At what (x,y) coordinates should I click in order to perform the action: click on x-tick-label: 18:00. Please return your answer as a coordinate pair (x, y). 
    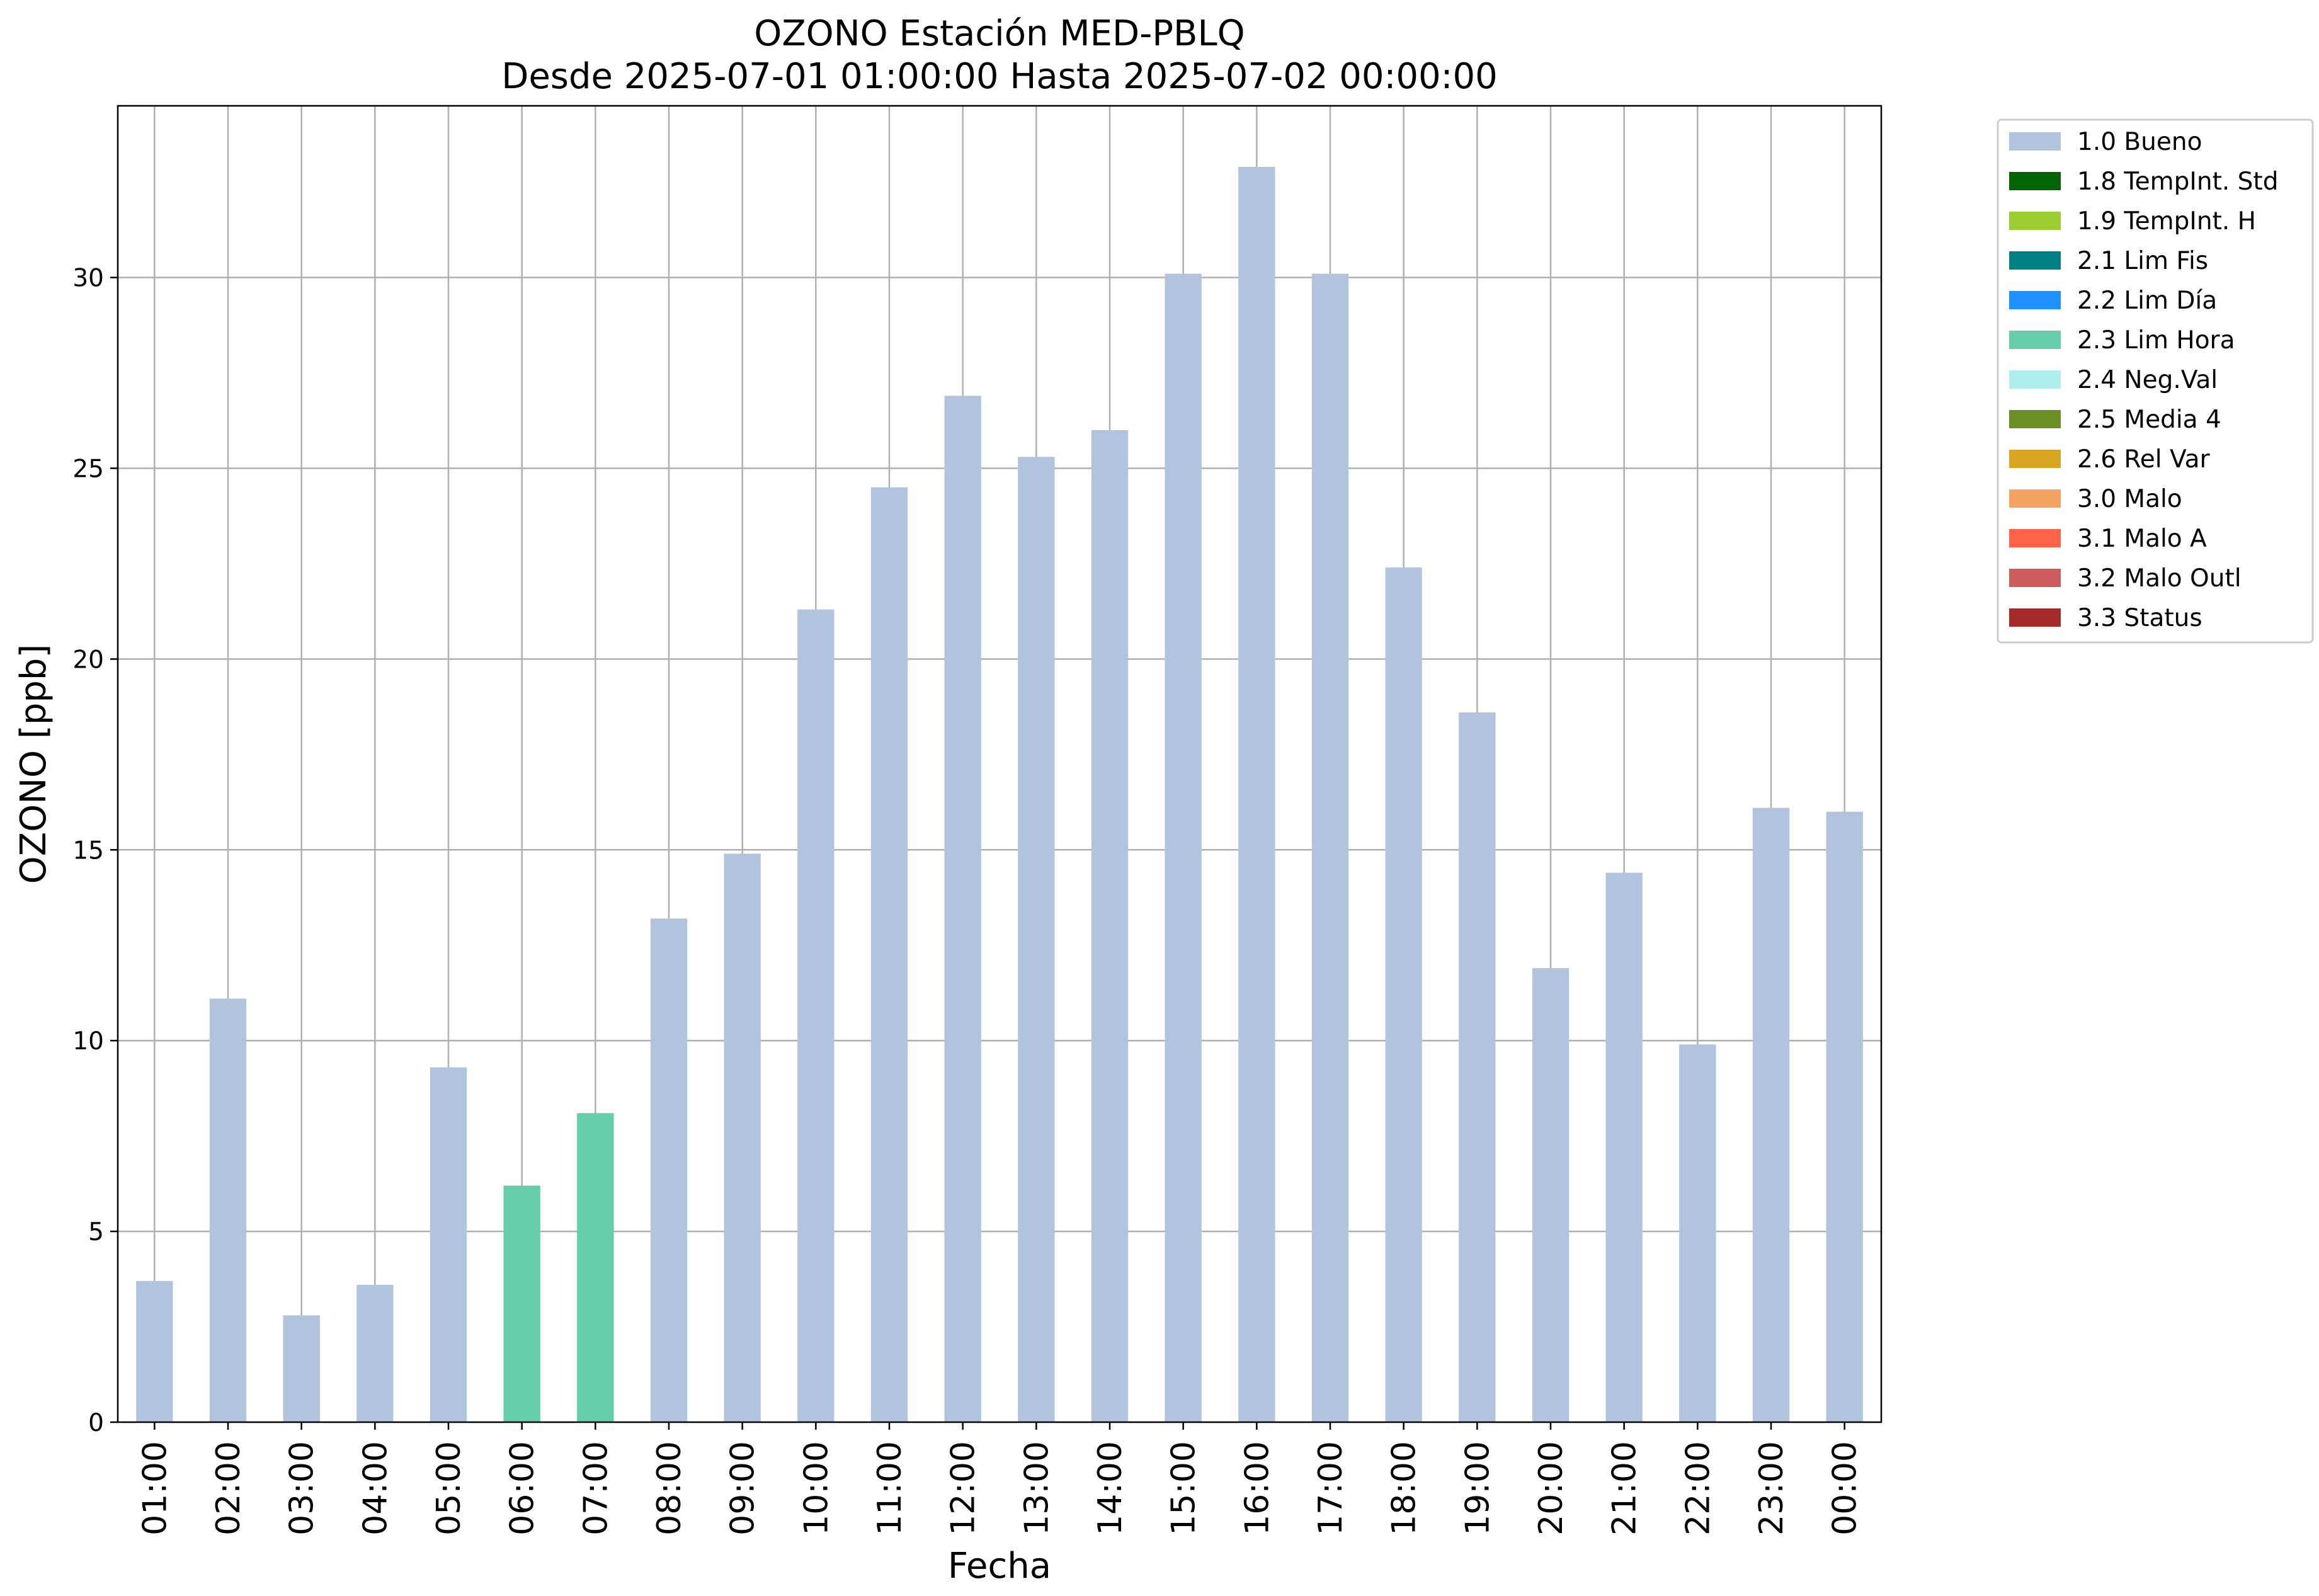
    Looking at the image, I should click on (1404, 1488).